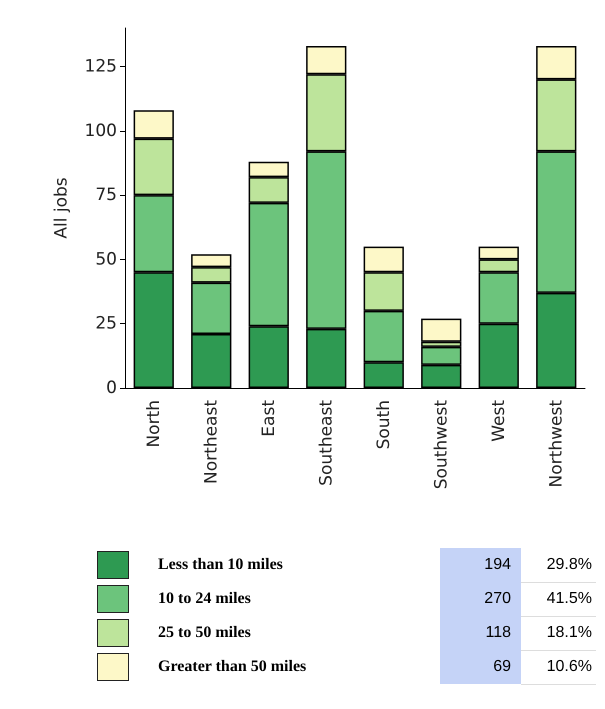  What do you see at coordinates (556, 444) in the screenshot?
I see `x-tick-label: Northwest` at bounding box center [556, 444].